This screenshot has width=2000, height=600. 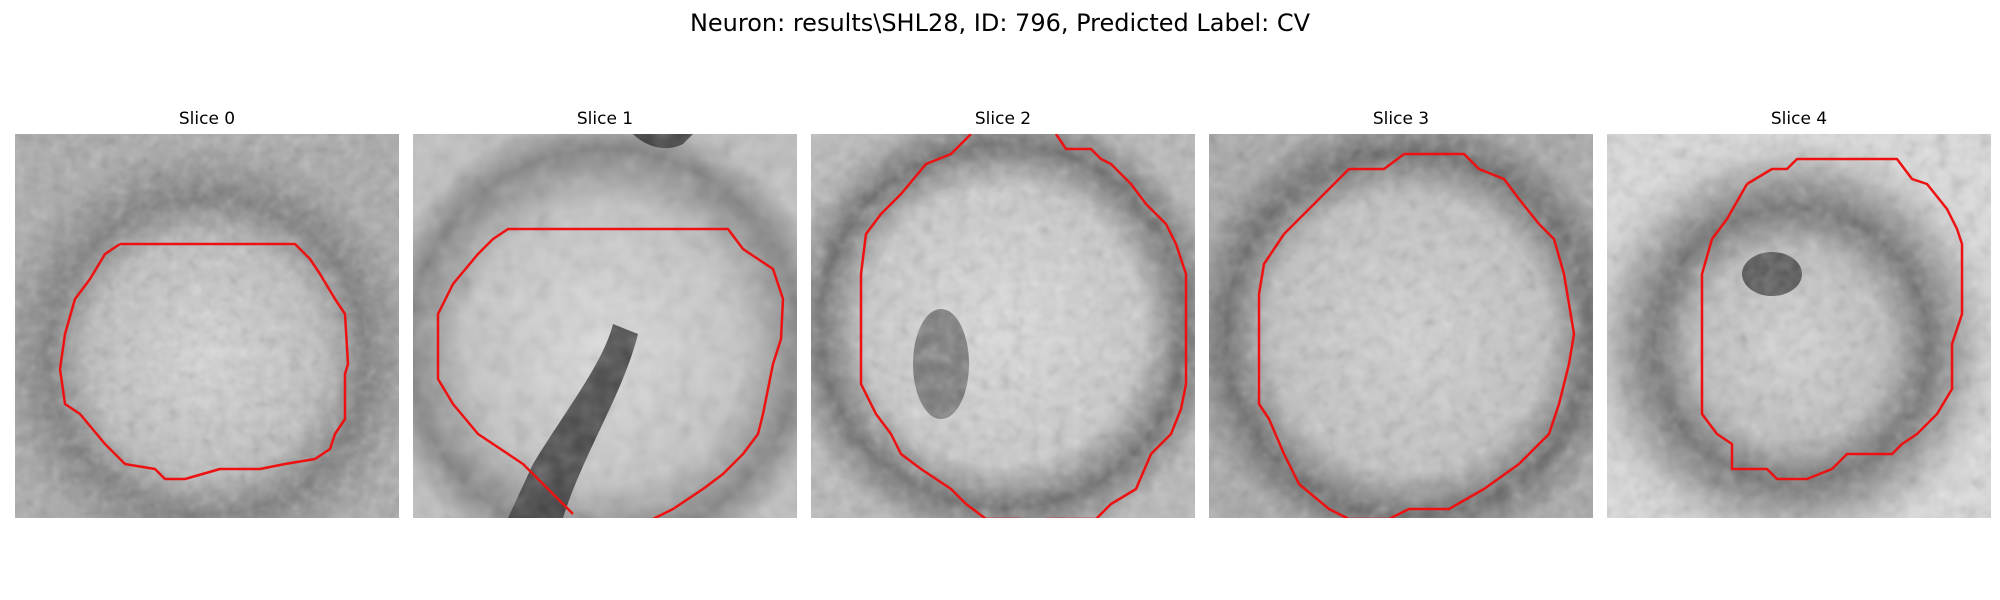 I want to click on slice-panel-4: Slice 4, so click(x=1799, y=313).